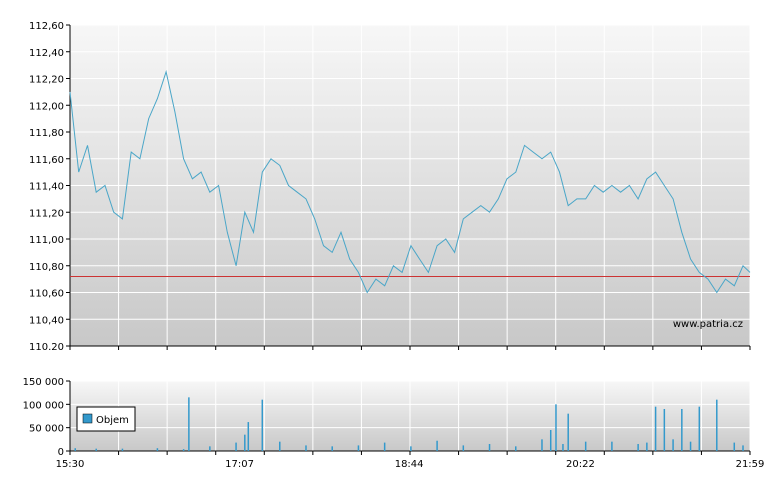  What do you see at coordinates (87, 418) in the screenshot?
I see `legend-swatch-icon` at bounding box center [87, 418].